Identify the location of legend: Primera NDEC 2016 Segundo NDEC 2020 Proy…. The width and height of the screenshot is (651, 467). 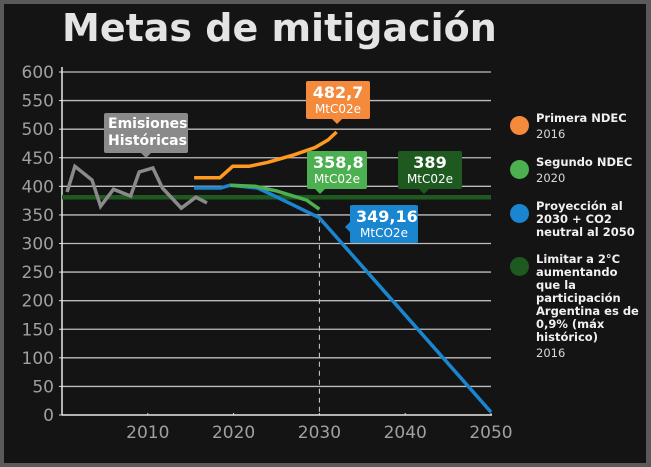
(575, 243).